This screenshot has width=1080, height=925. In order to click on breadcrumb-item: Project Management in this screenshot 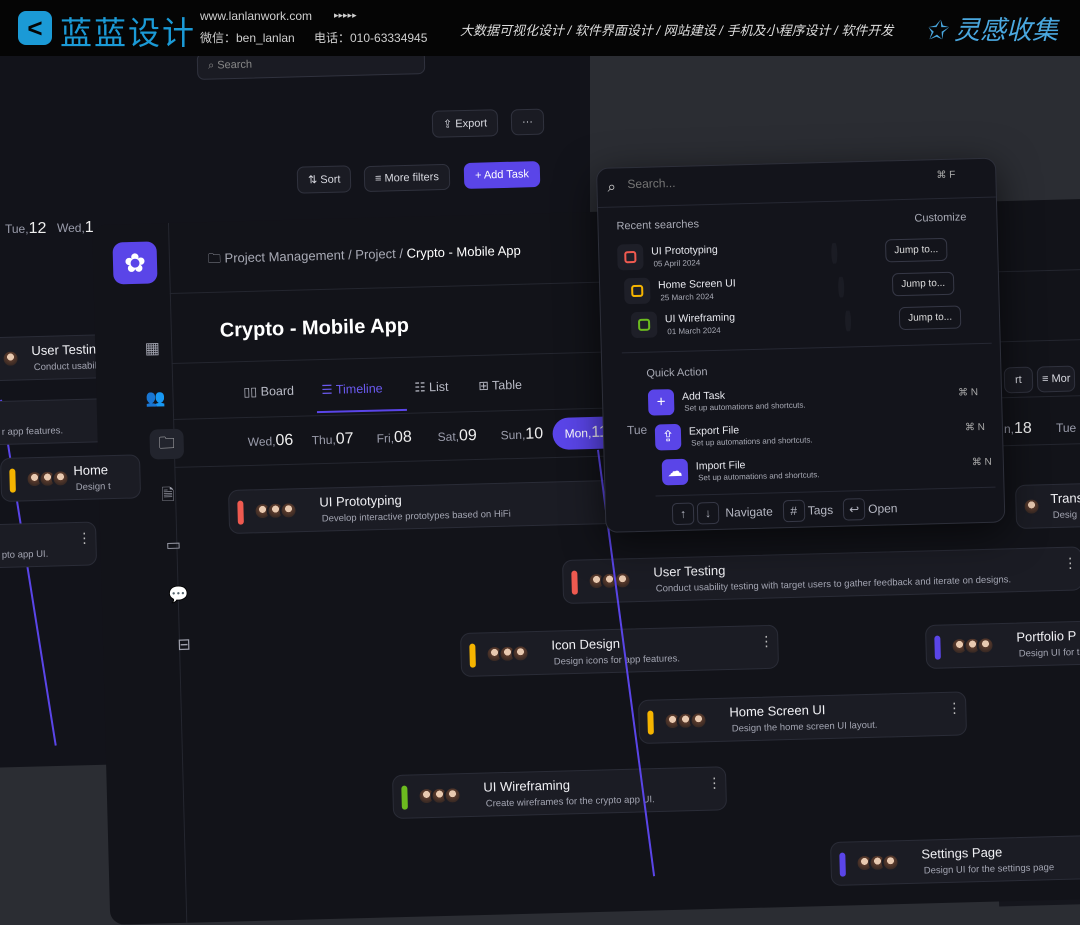, I will do `click(284, 256)`.